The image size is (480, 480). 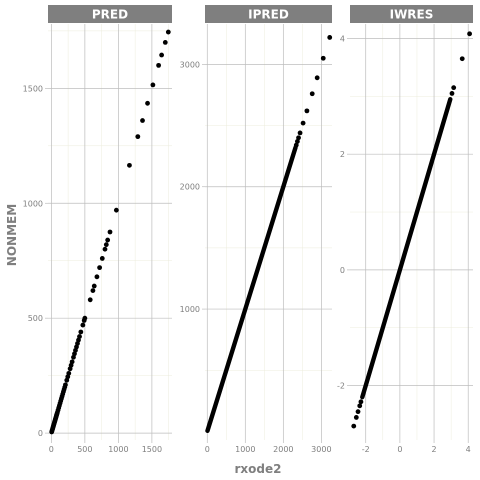 What do you see at coordinates (321, 449) in the screenshot?
I see `x-tick-label: 3000` at bounding box center [321, 449].